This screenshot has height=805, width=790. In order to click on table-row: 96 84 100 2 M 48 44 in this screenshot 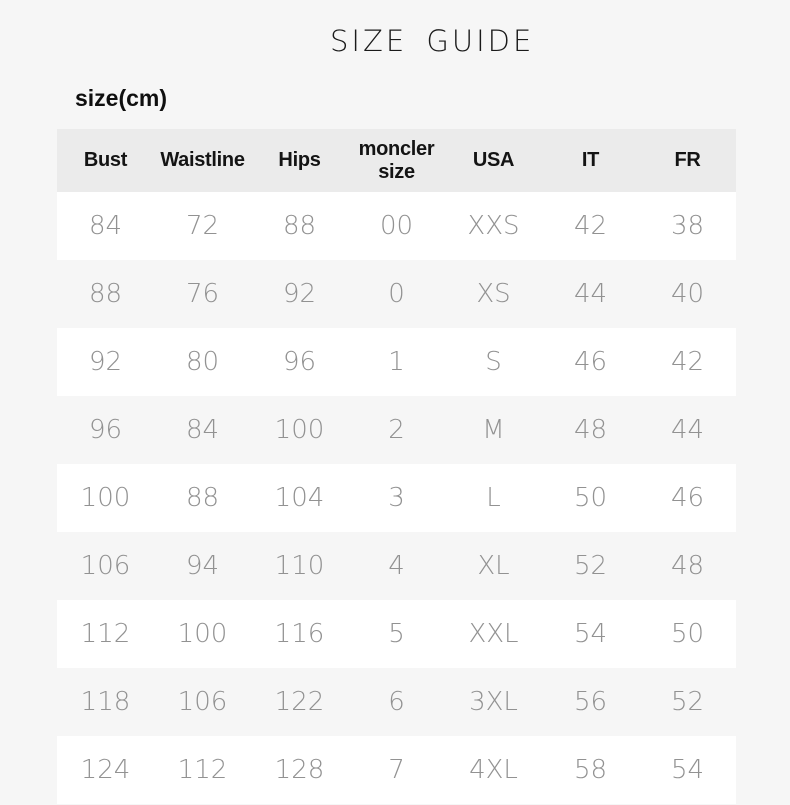, I will do `click(396, 430)`.